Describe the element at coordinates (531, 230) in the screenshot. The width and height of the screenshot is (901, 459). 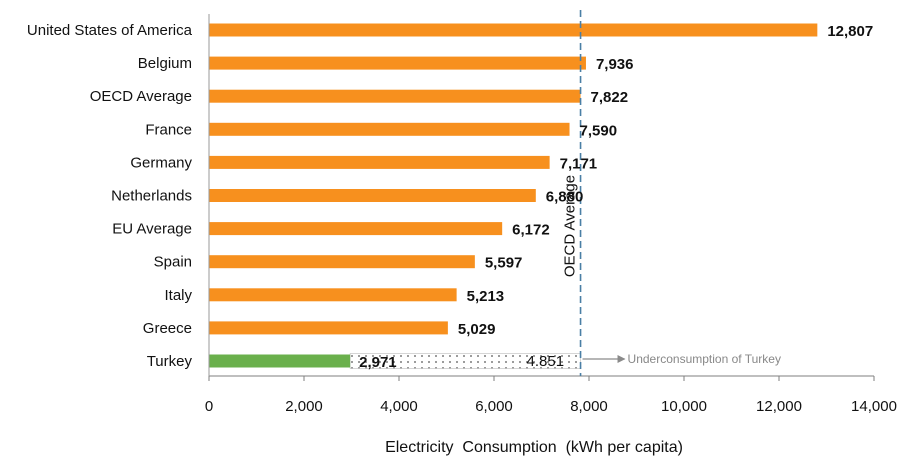
I see `value-label-eu-average: 6,172` at that location.